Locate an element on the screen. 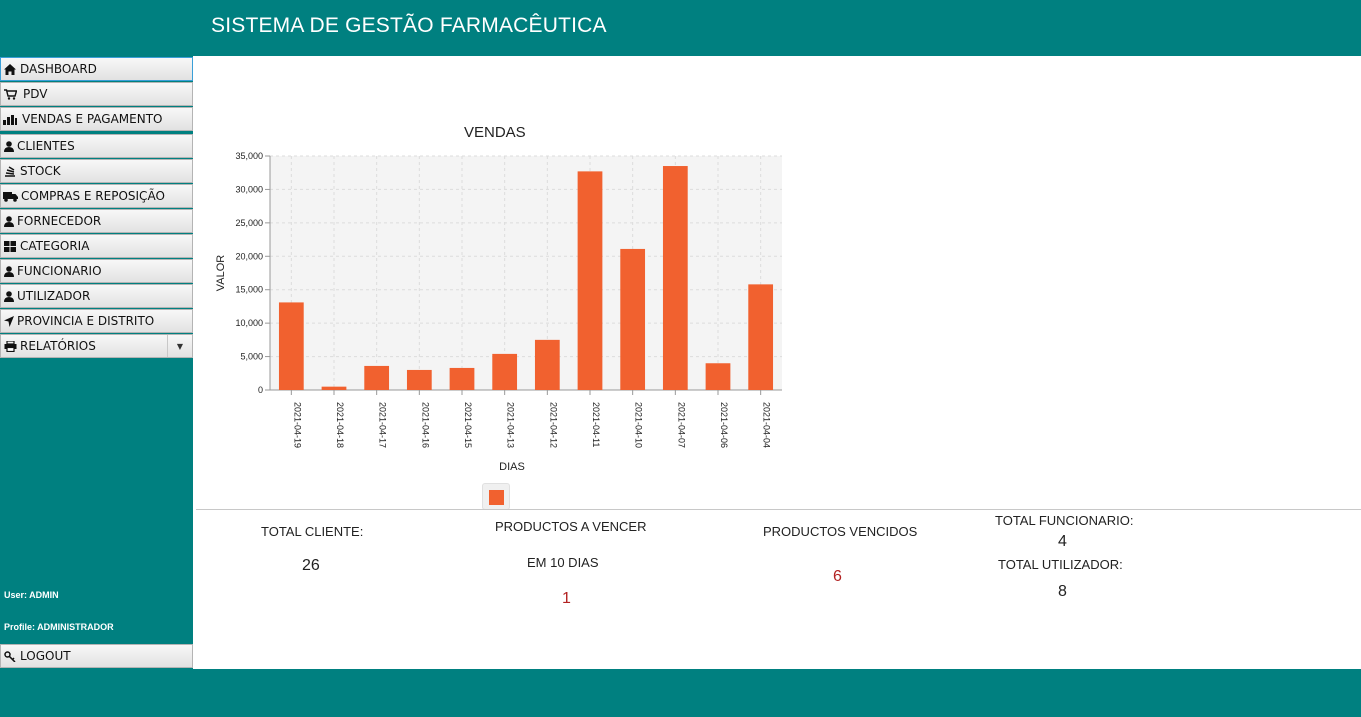 The height and width of the screenshot is (717, 1361). sidebar-item-funcionario: FUNCIONARIO is located at coordinates (96, 271).